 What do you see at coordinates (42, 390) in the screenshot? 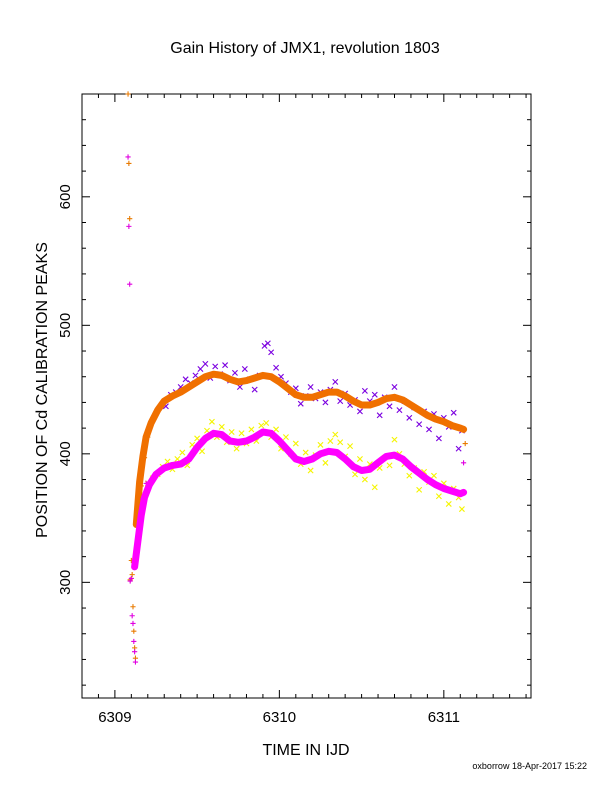
I see `y-axis-label: POSITION OF Cd CALIBRATION PEAKS` at bounding box center [42, 390].